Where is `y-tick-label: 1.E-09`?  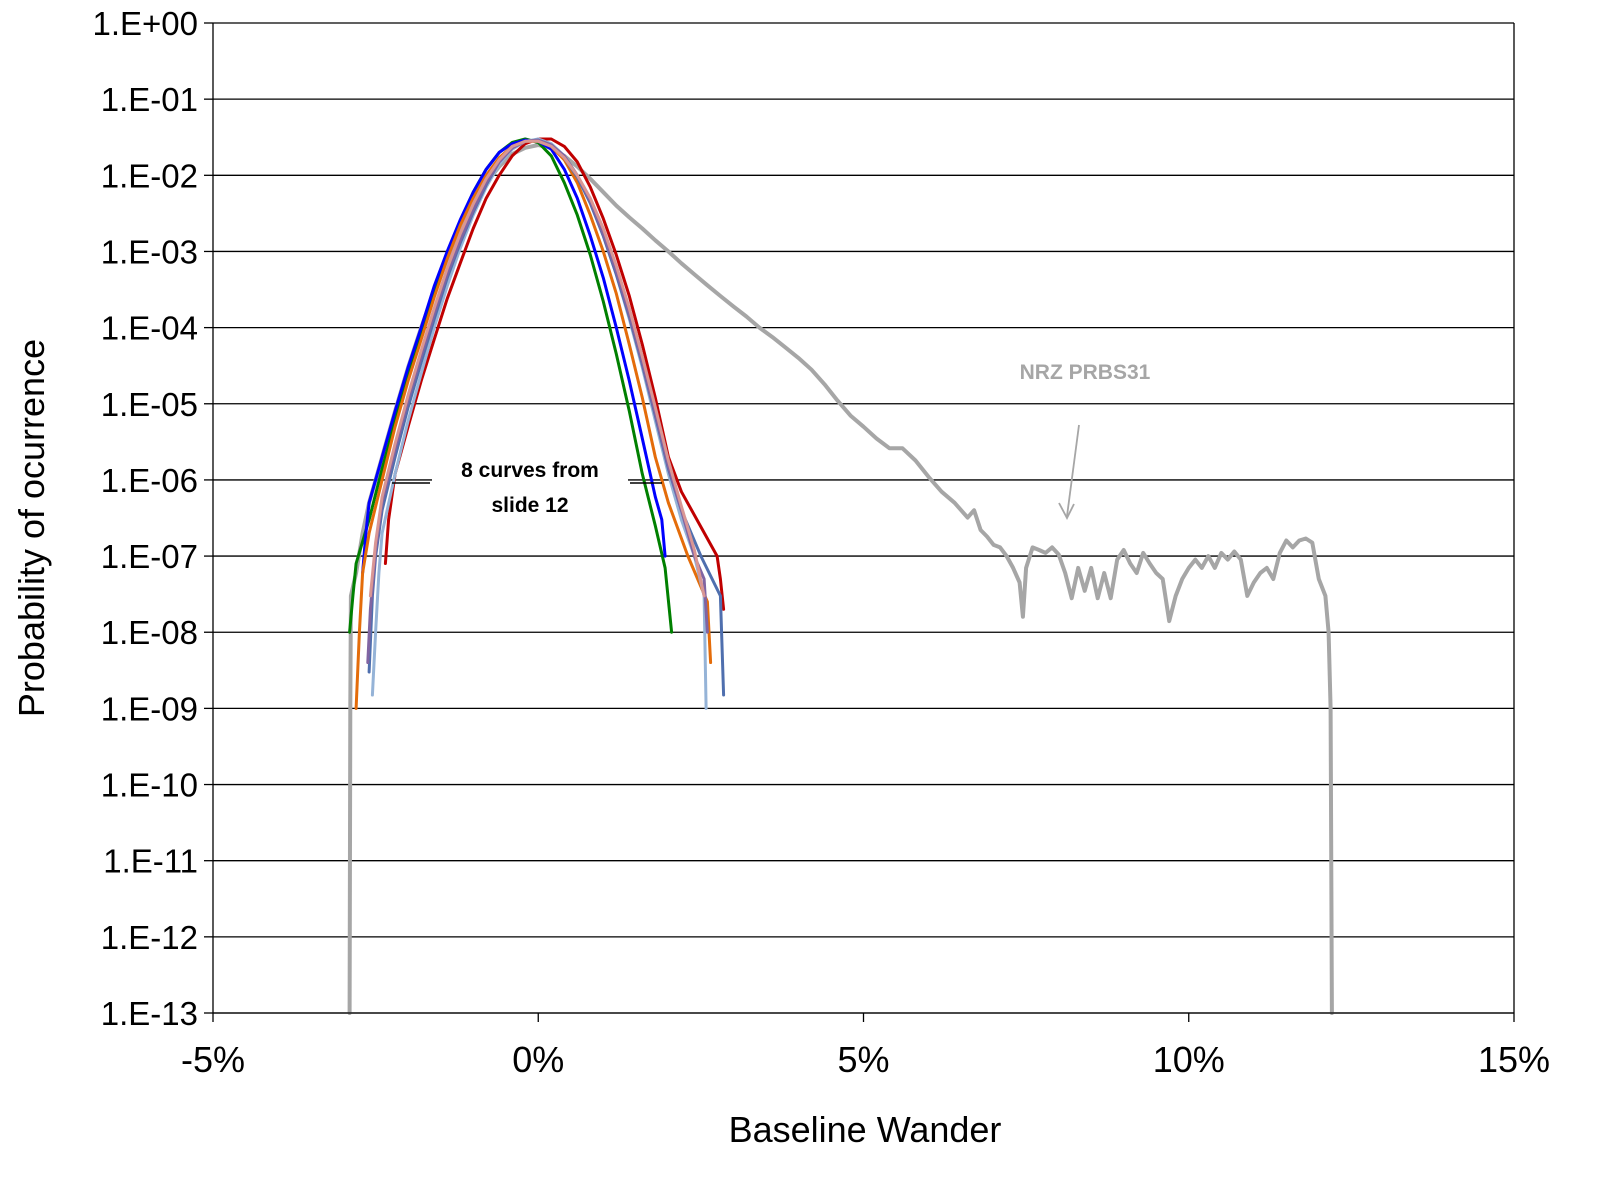 y-tick-label: 1.E-09 is located at coordinates (149, 708).